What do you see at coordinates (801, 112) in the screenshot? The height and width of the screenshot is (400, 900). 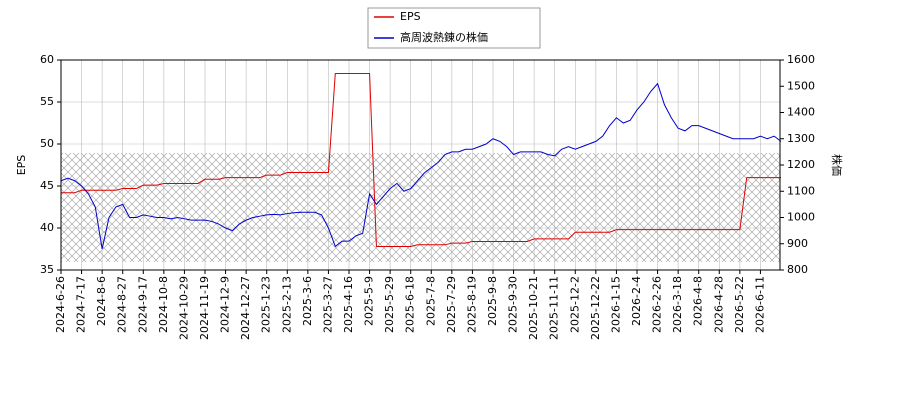 I see `y2-tick-label: 1400` at bounding box center [801, 112].